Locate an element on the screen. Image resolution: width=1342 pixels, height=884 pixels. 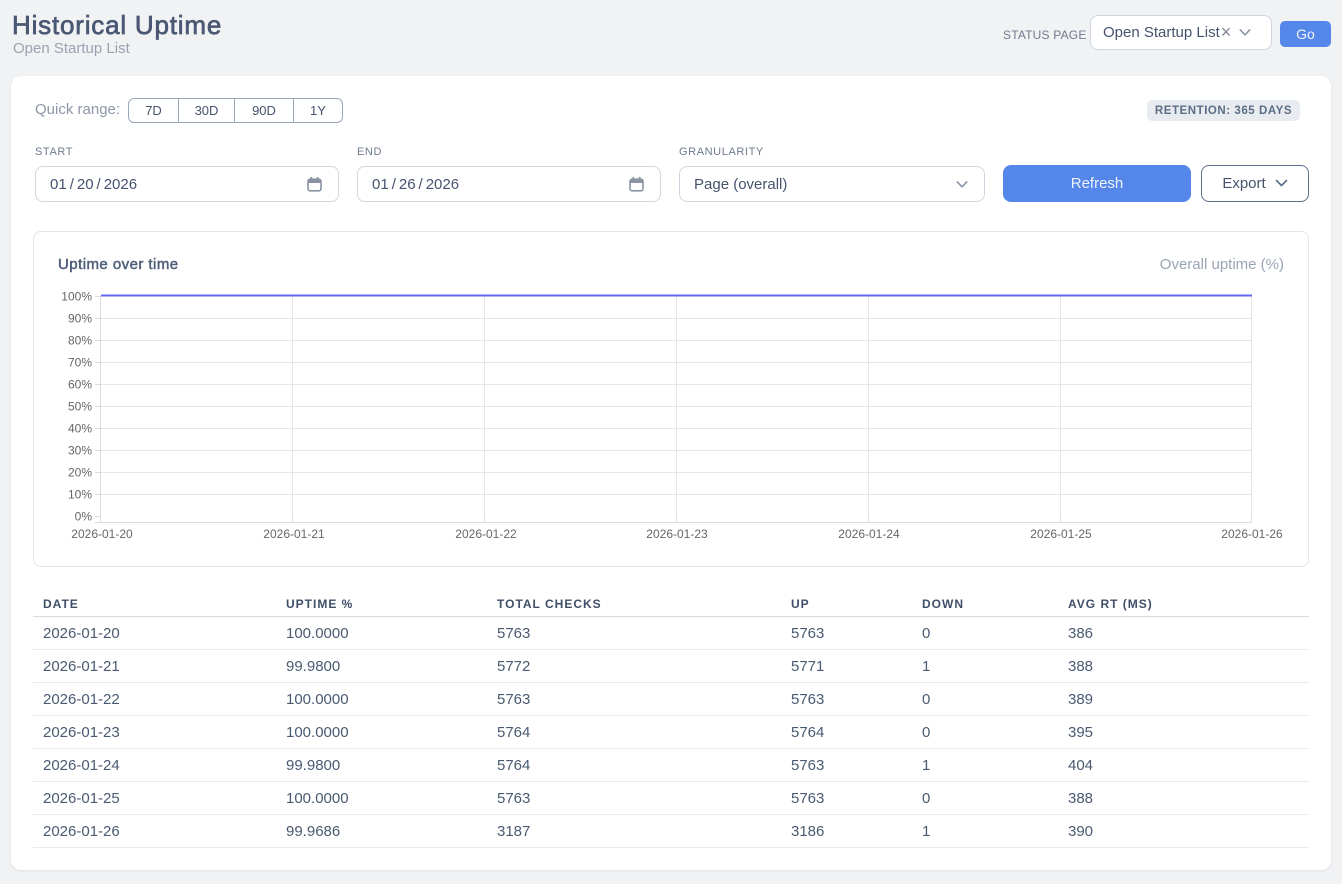
svg-text: 0% is located at coordinates (84, 517).